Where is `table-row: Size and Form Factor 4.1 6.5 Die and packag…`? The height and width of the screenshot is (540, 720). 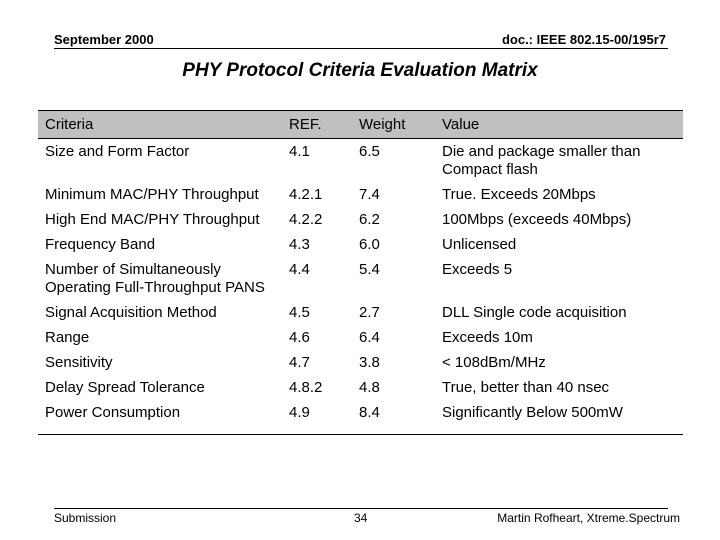 table-row: Size and Form Factor 4.1 6.5 Die and packag… is located at coordinates (360, 161).